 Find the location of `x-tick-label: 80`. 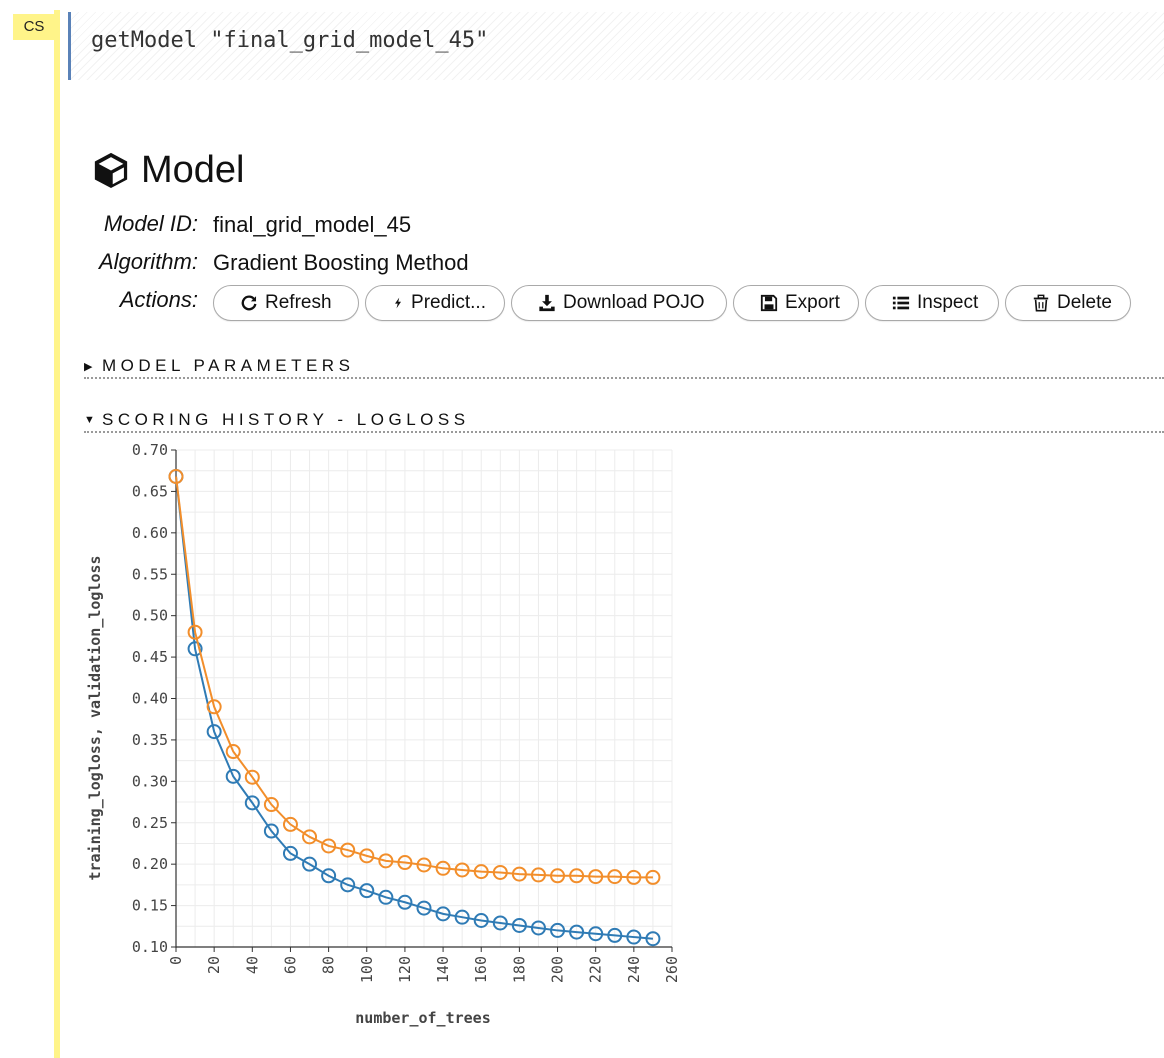

x-tick-label: 80 is located at coordinates (329, 965).